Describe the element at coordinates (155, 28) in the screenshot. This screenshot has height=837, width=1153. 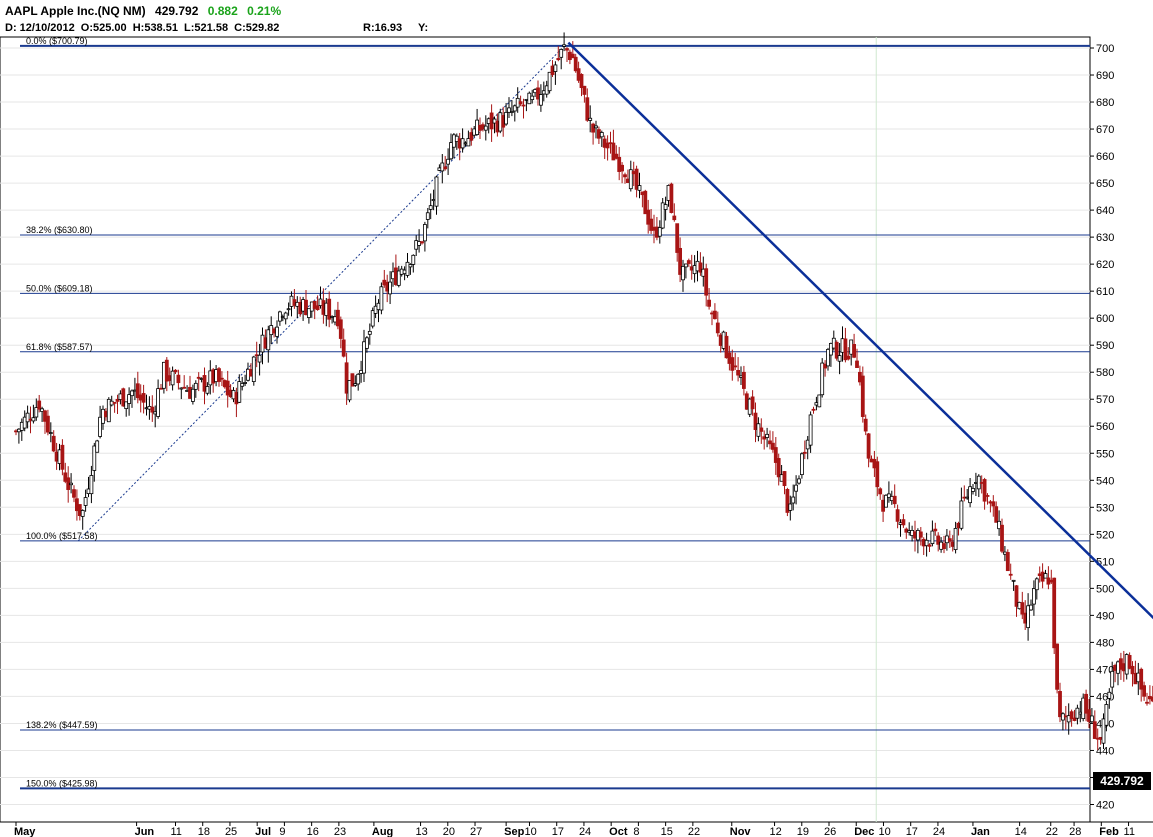
I see `ohlc-high: H:538.51` at that location.